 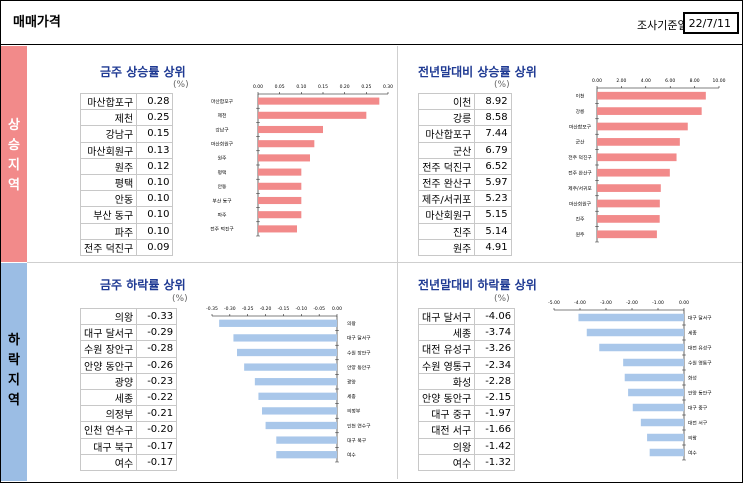 What do you see at coordinates (14, 185) in the screenshot?
I see `band-rising-label: 역` at bounding box center [14, 185].